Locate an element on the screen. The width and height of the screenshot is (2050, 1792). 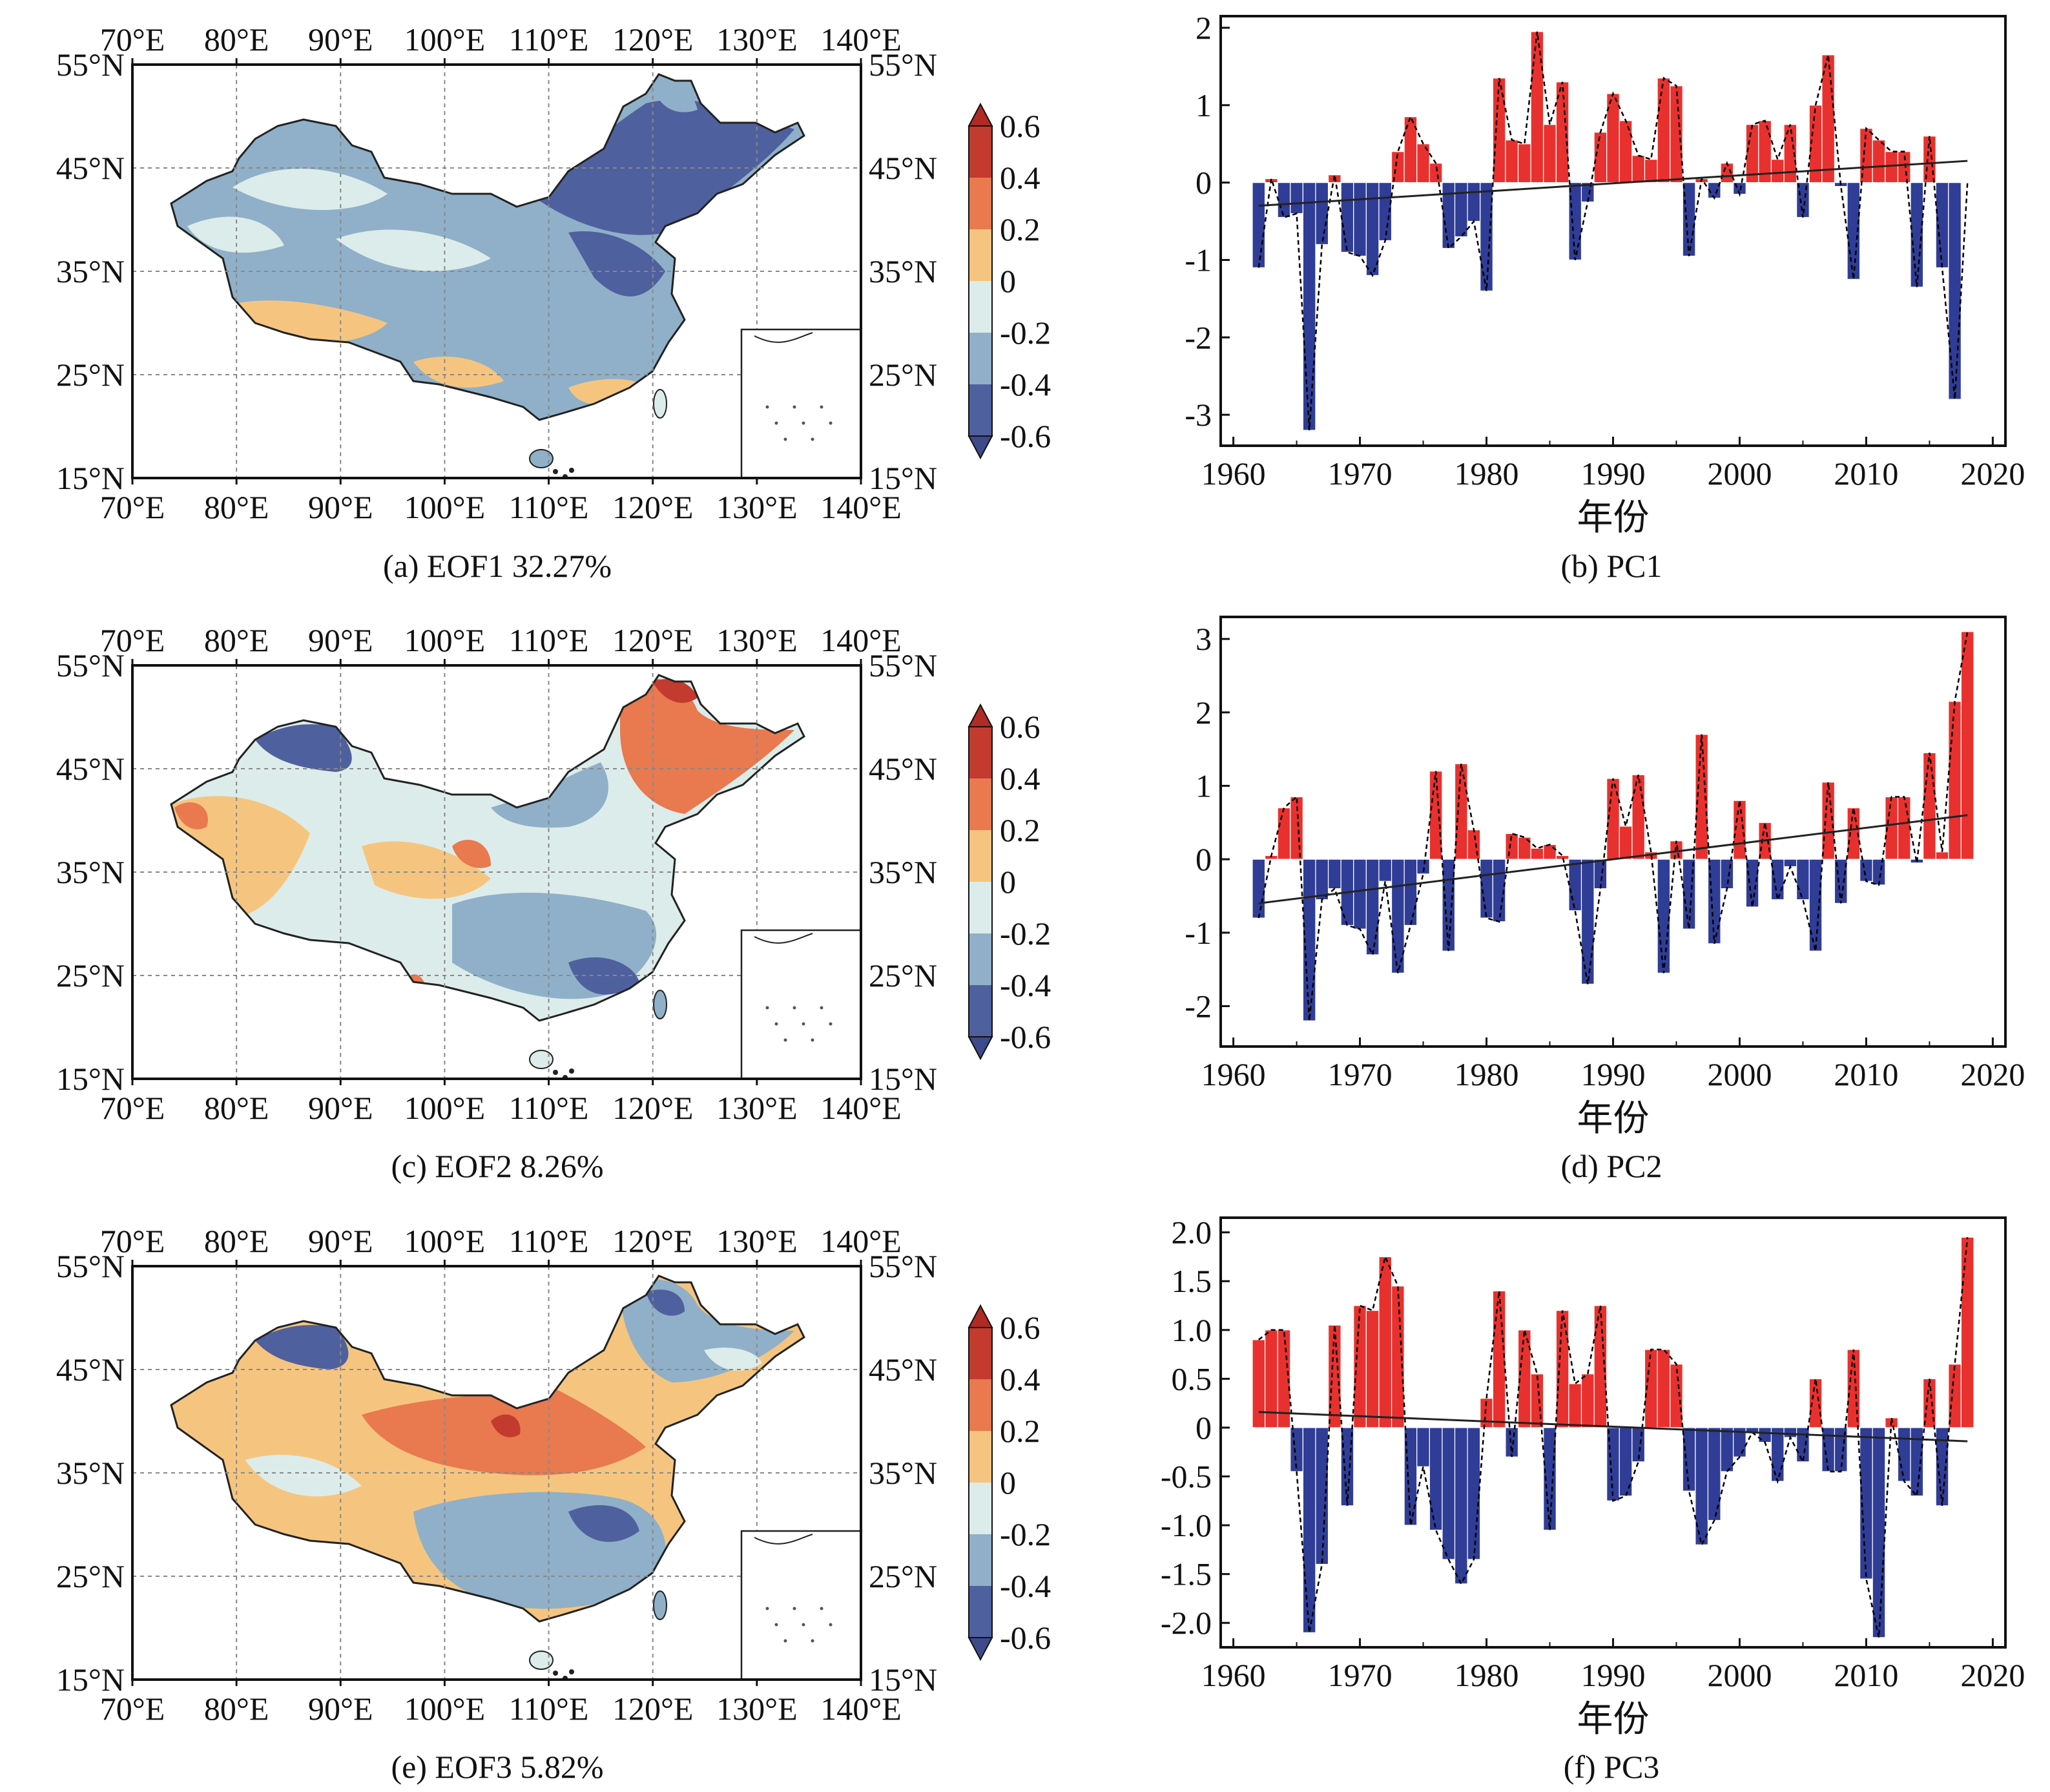
y-tick-label: 1 is located at coordinates (1204, 785).